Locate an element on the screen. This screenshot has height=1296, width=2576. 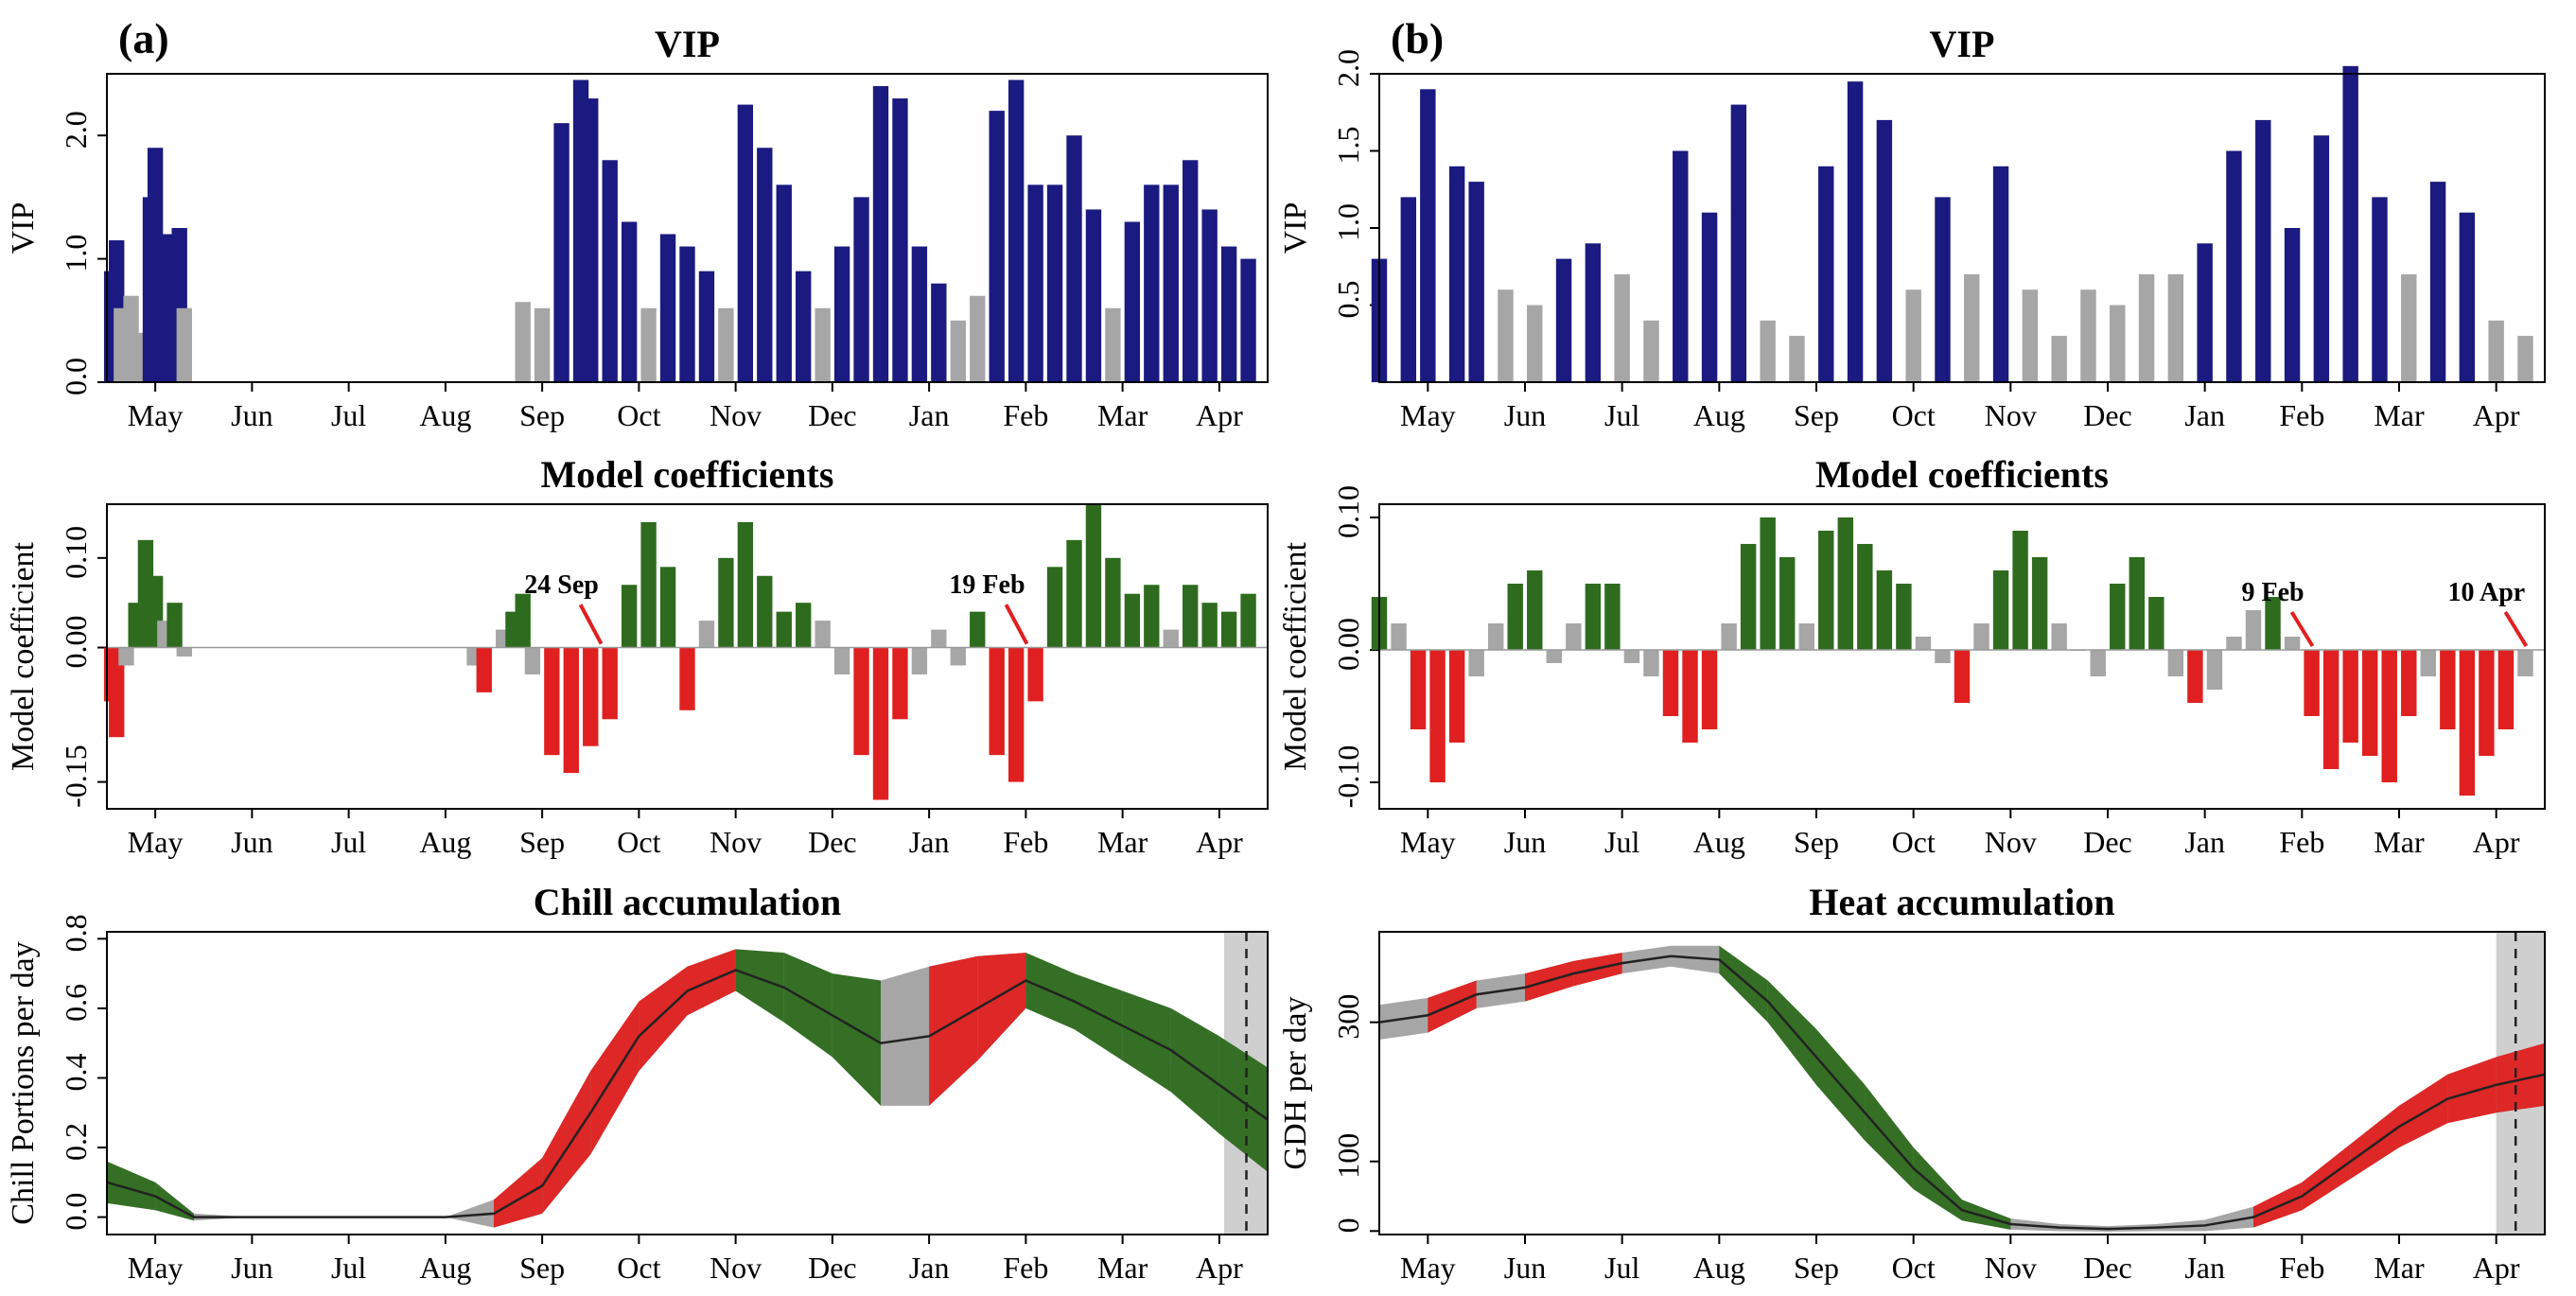
x-tick-label: Apr is located at coordinates (1219, 842).